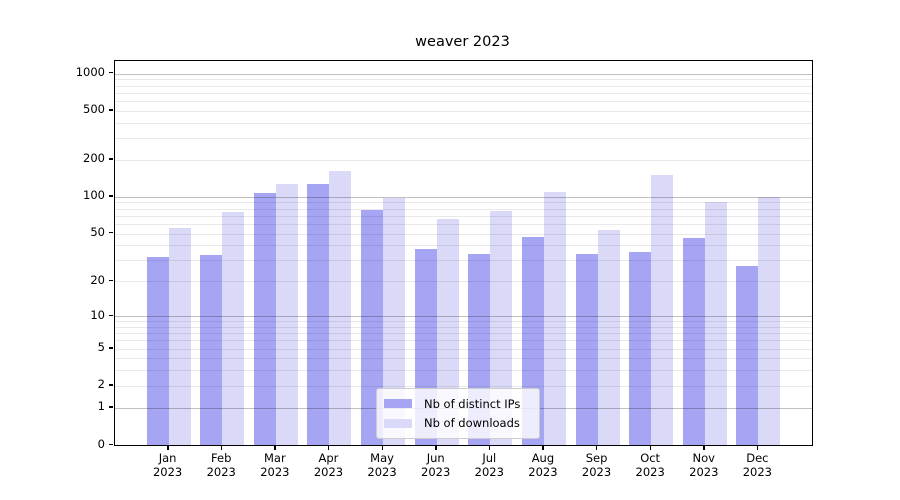  Describe the element at coordinates (97, 279) in the screenshot. I see `y-tick-label: 20` at that location.